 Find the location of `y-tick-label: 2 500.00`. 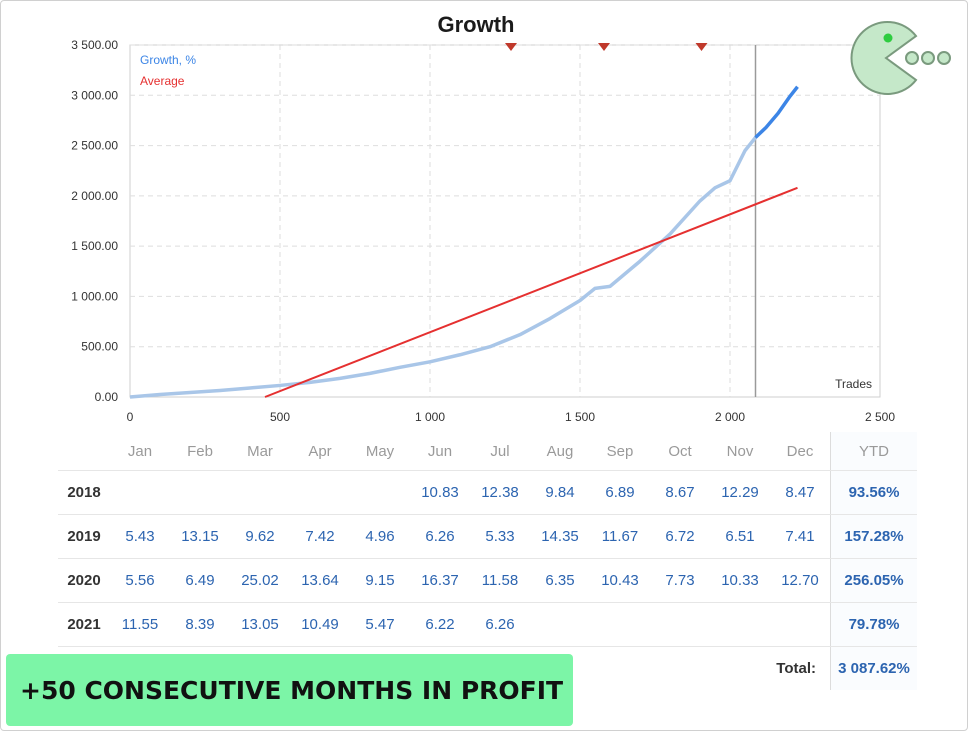

y-tick-label: 2 500.00 is located at coordinates (94, 146).